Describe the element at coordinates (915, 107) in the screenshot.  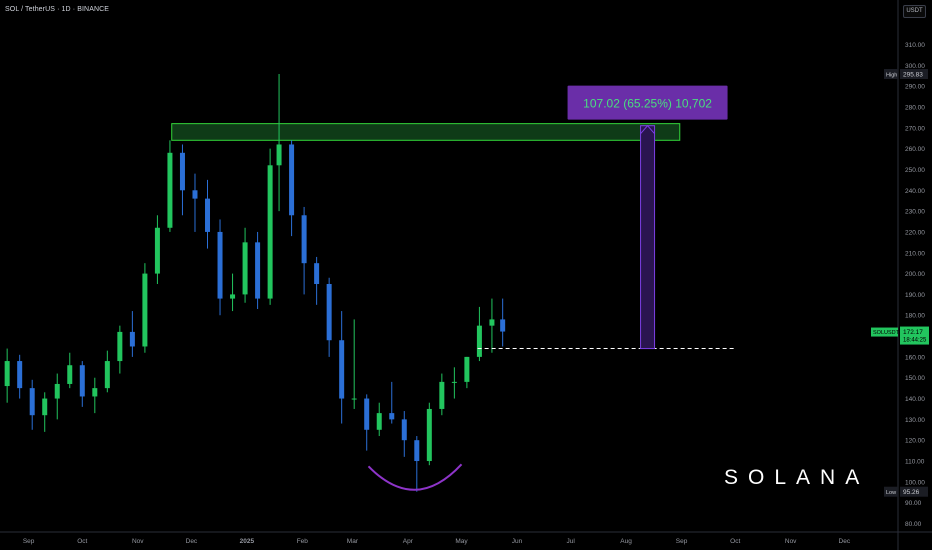
I see `price-tick-label: 280.00` at that location.